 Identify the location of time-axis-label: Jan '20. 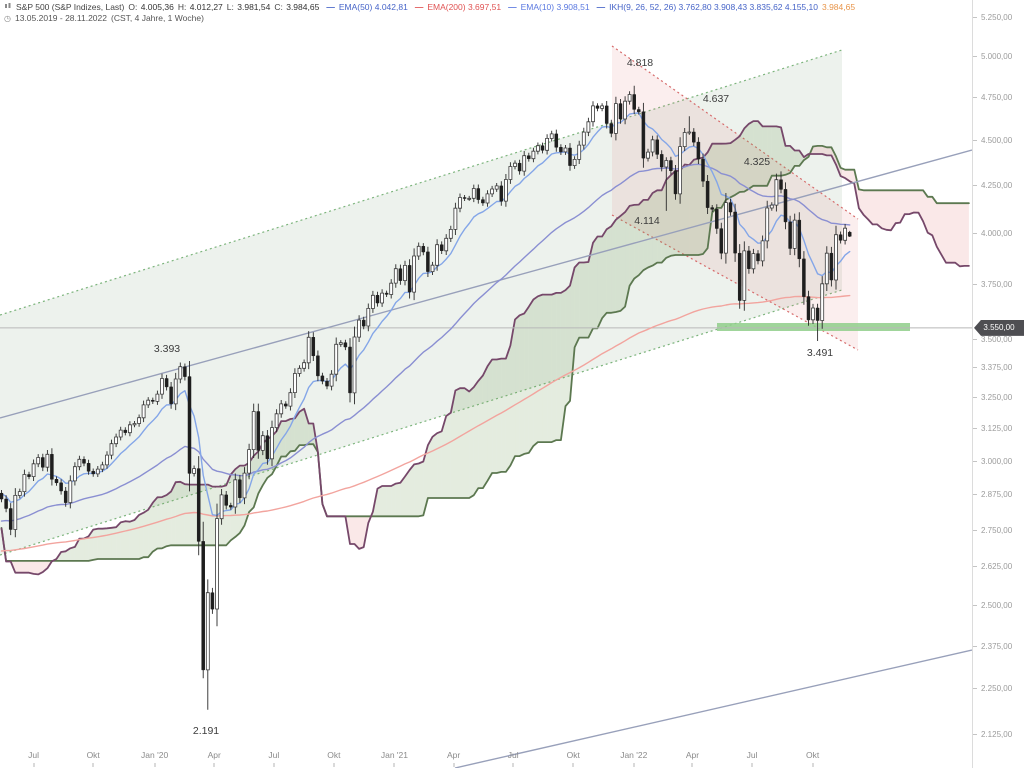
(155, 755).